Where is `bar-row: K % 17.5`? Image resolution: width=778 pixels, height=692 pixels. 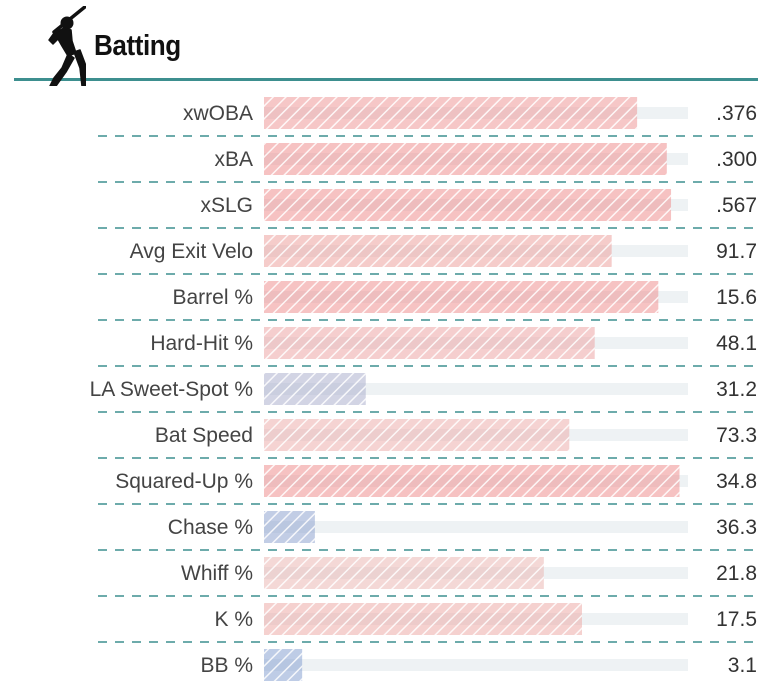
bar-row: K % 17.5 is located at coordinates (427, 623).